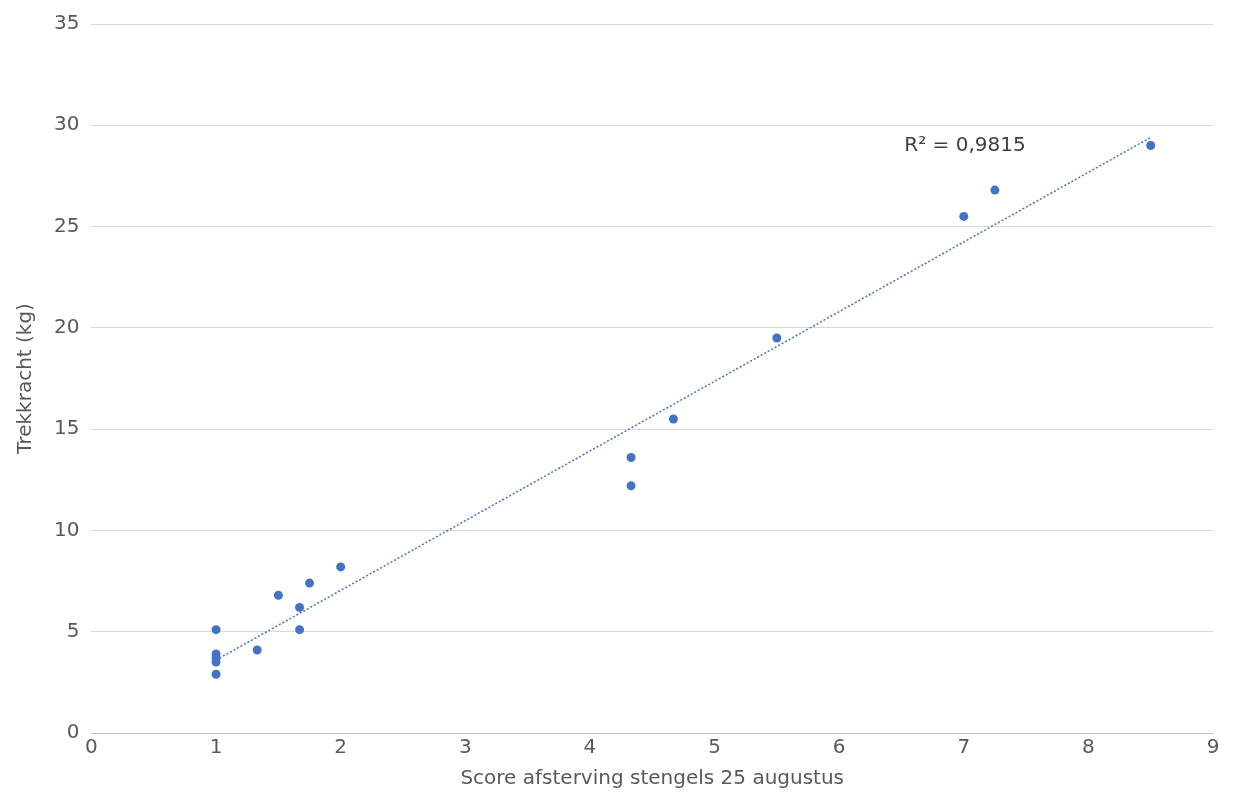  Describe the element at coordinates (714, 746) in the screenshot. I see `x-tick-label: 5` at that location.